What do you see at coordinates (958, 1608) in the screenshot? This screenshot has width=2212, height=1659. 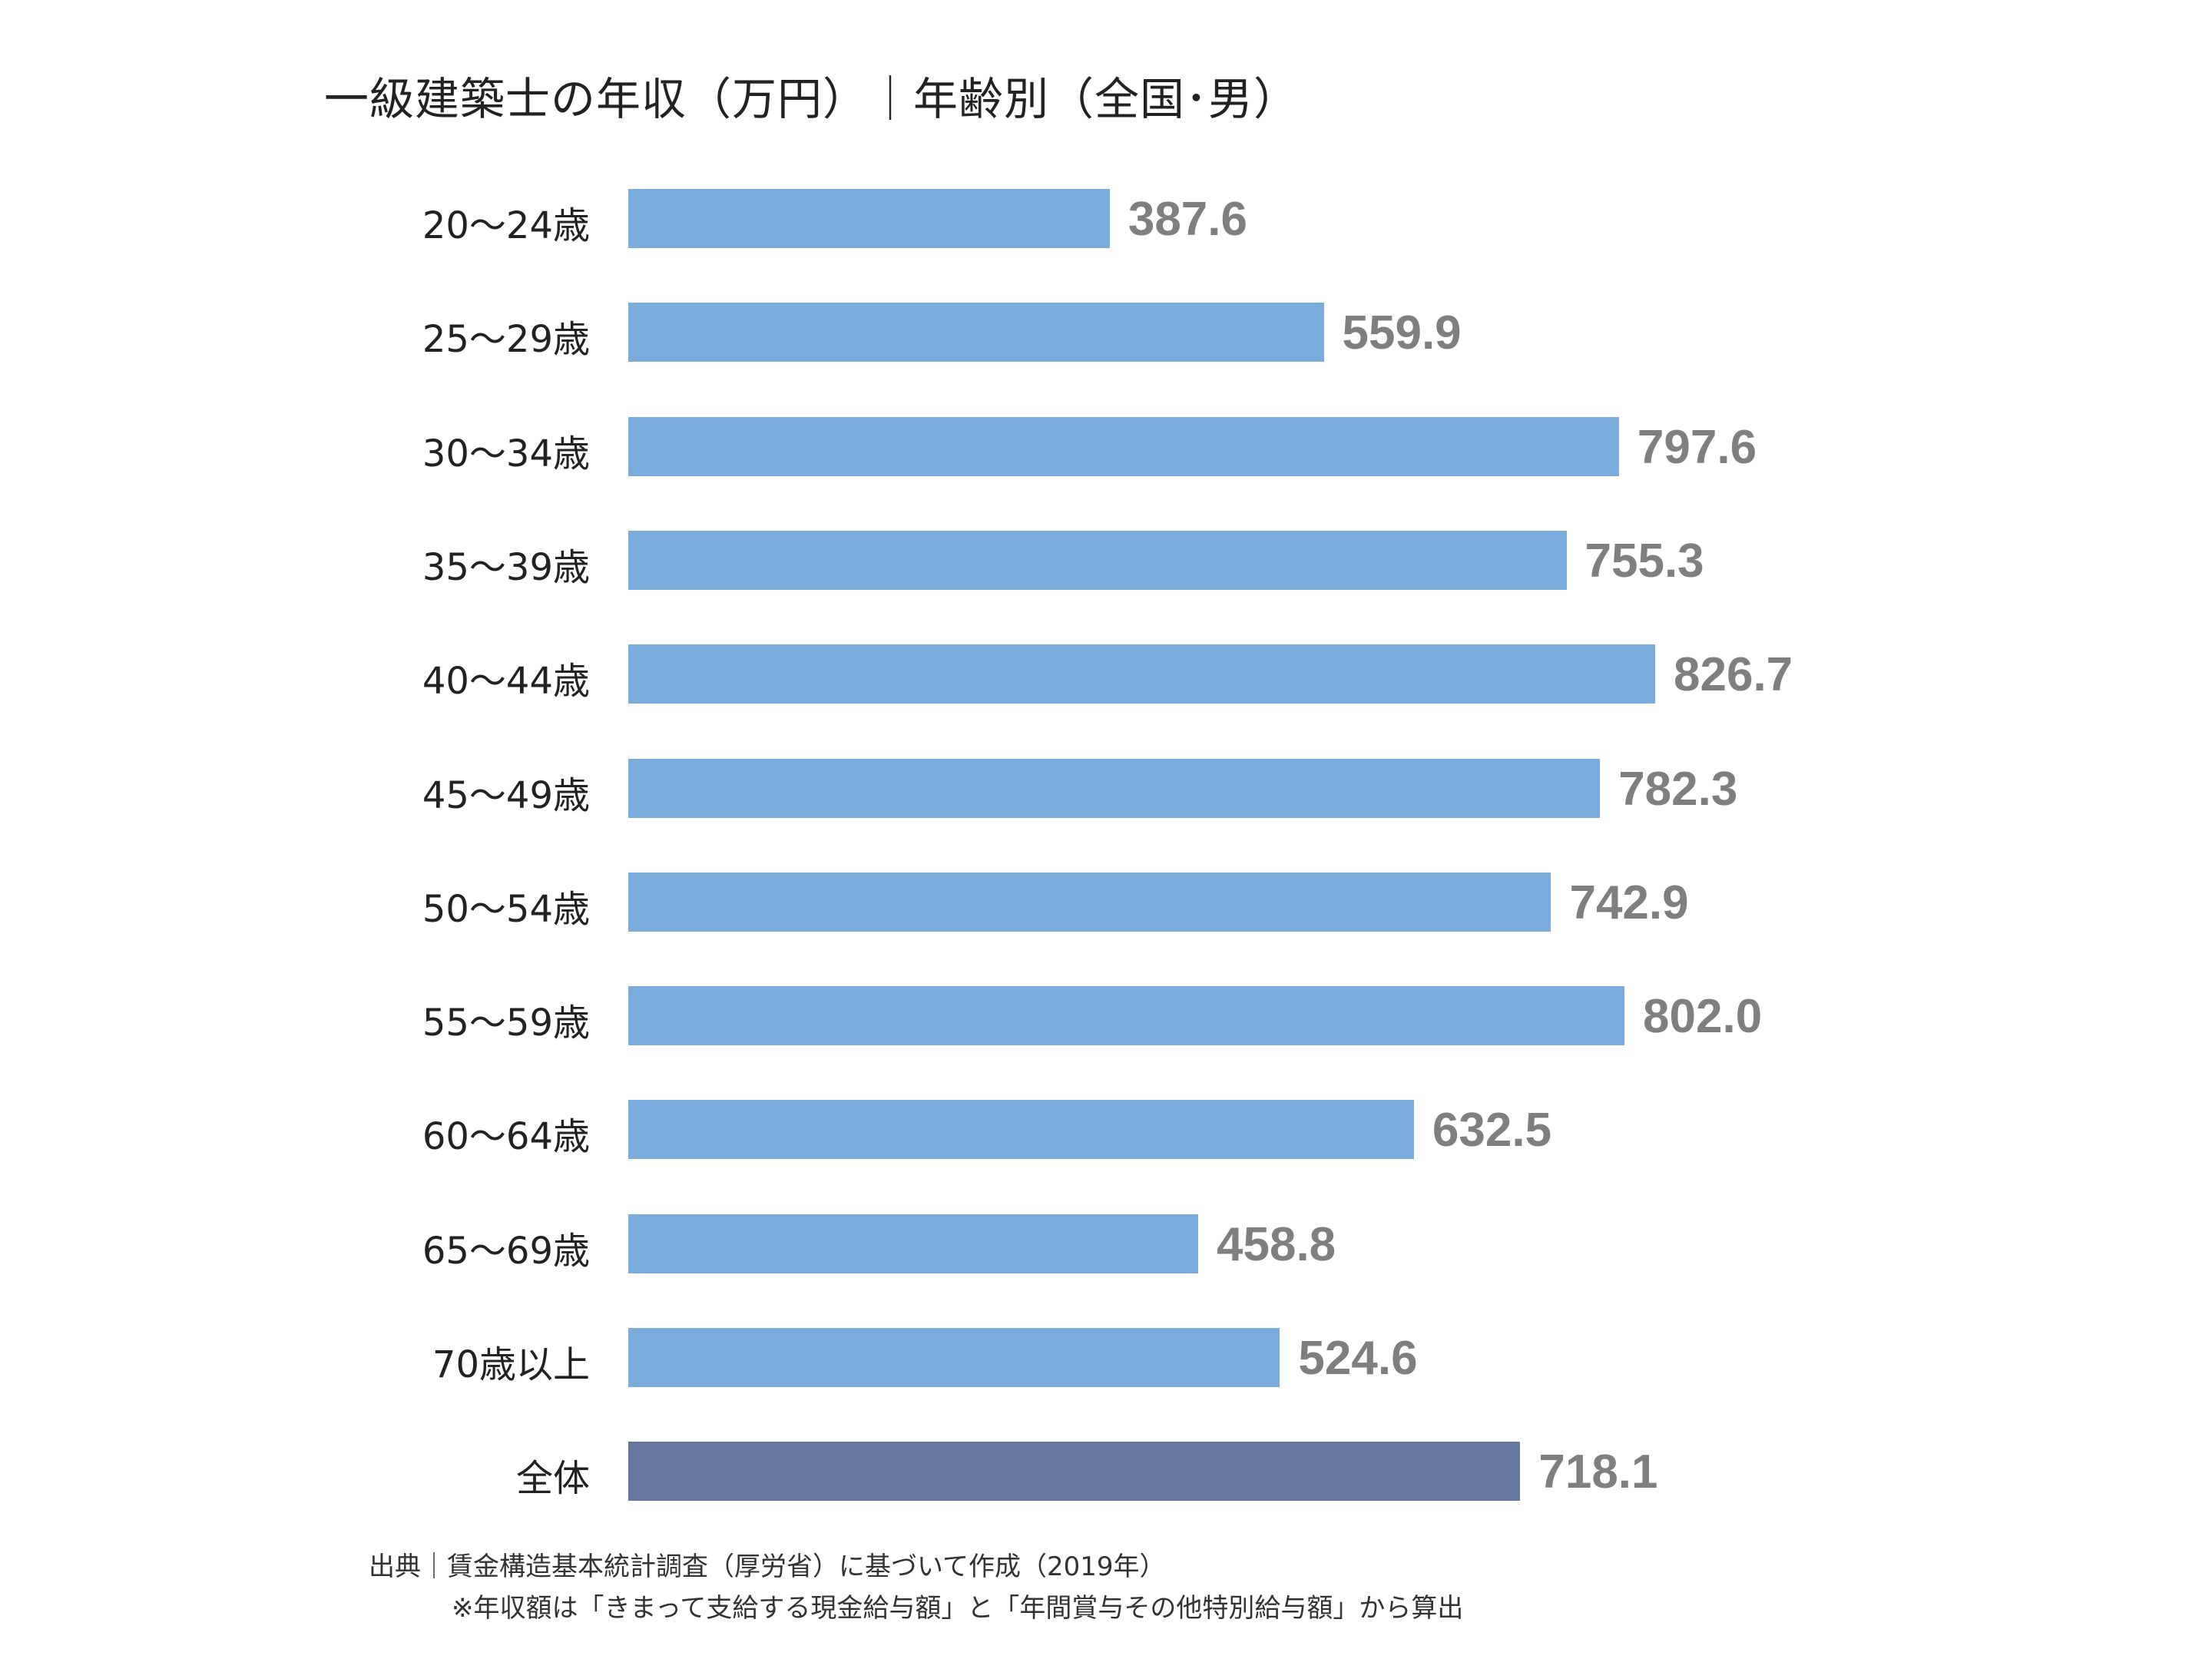 I see `calculation-note: ※年収額は「きまって支給する現金給与額」と「年間賞与その他特別給与額」から算出` at bounding box center [958, 1608].